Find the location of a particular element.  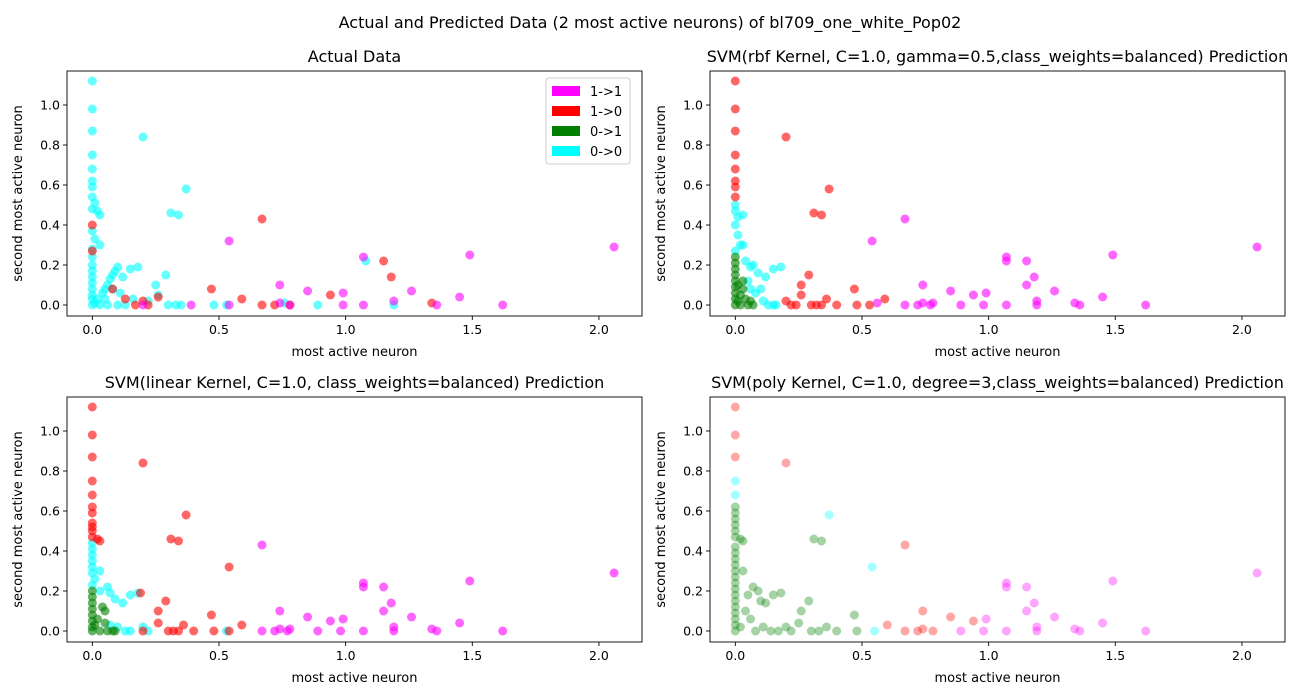

y-tick-label: 0.8 is located at coordinates (50, 145).